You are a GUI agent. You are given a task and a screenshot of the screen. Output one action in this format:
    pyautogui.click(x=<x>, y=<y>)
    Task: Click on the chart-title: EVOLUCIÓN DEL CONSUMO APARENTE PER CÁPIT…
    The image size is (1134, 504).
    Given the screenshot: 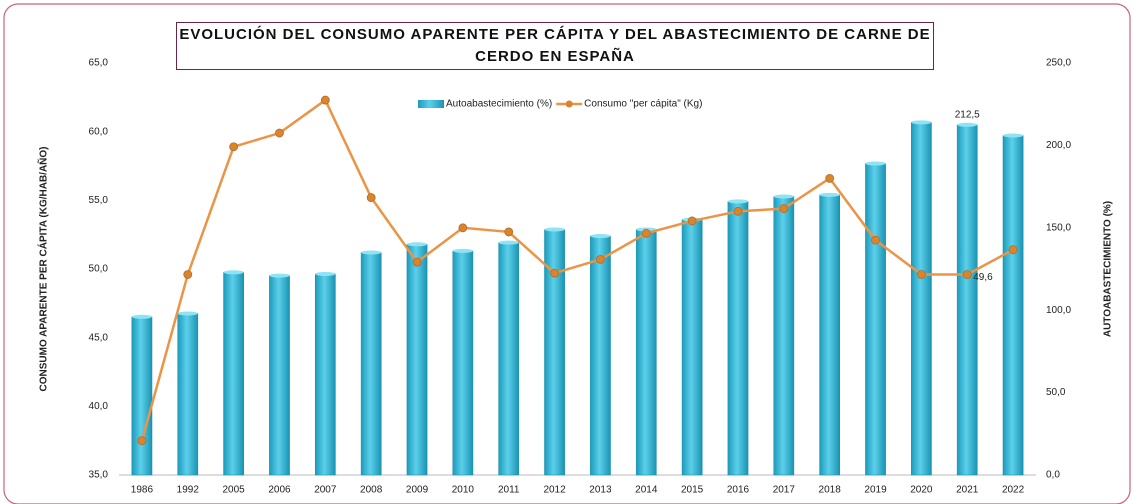 What is the action you would take?
    pyautogui.click(x=555, y=46)
    